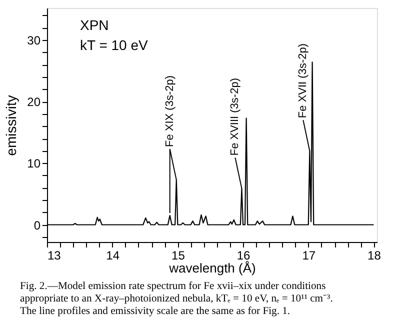  Describe the element at coordinates (179, 255) in the screenshot. I see `x-tick-label: 15` at that location.